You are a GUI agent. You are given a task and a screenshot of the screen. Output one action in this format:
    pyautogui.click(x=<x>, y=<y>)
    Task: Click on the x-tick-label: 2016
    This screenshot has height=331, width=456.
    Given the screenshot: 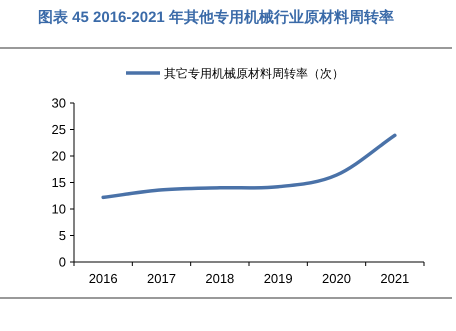 What is the action you would take?
    pyautogui.click(x=103, y=278)
    